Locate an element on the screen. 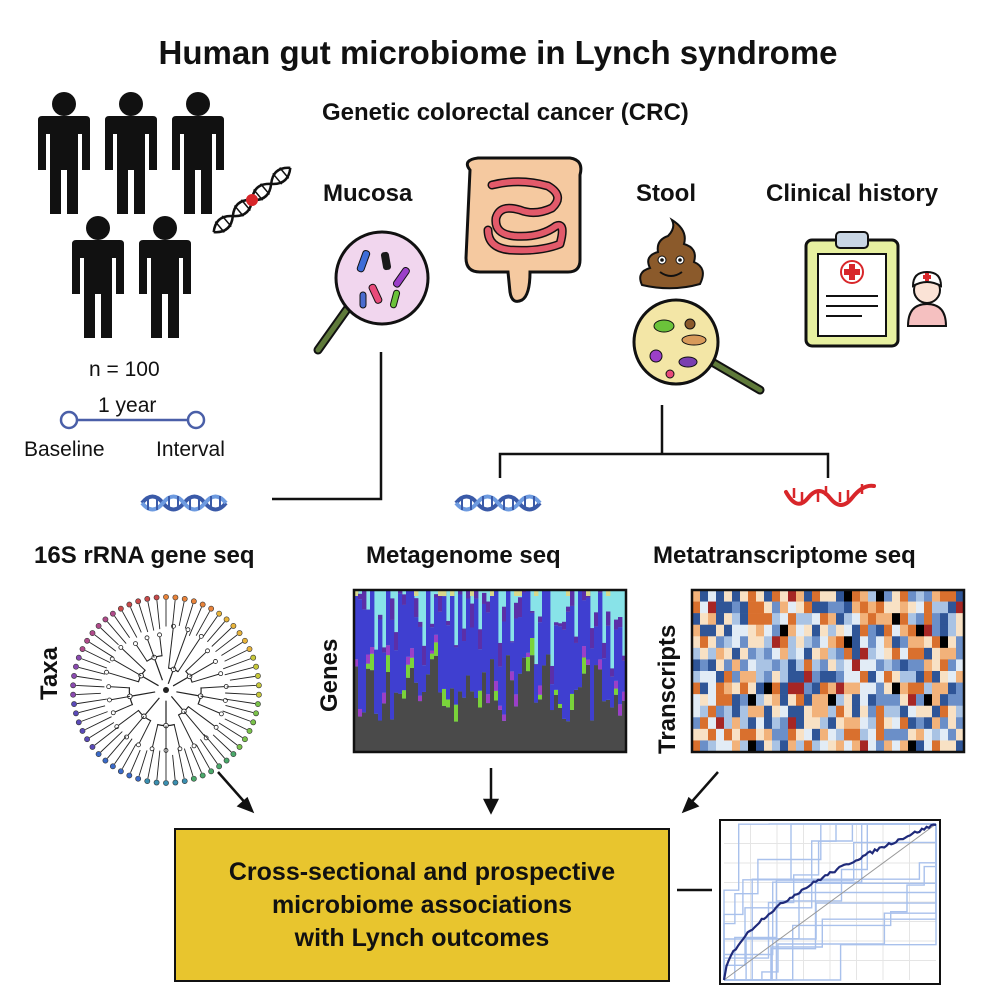 The image size is (996, 996). cohort-size-label: n = 100 is located at coordinates (124, 369).